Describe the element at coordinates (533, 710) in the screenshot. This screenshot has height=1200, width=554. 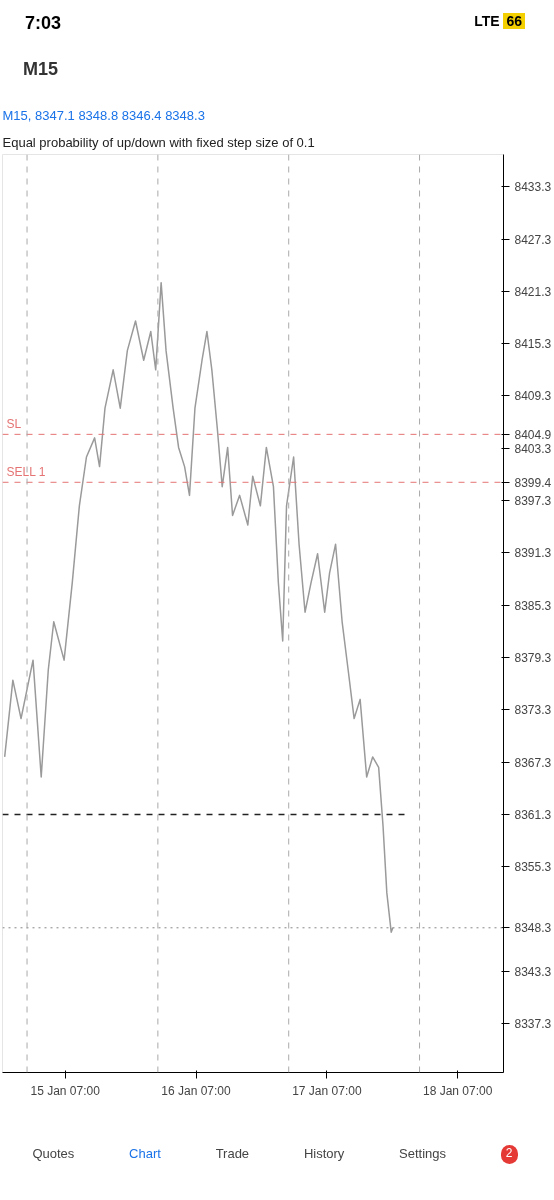
I see `y-tick-label: 8373.3` at that location.